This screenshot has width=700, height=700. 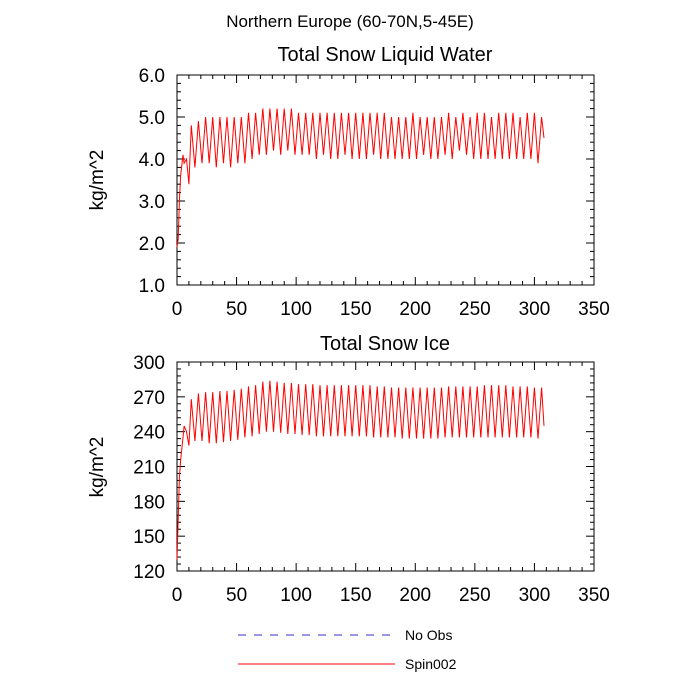 I want to click on y-tick-label: 180, so click(x=149, y=502).